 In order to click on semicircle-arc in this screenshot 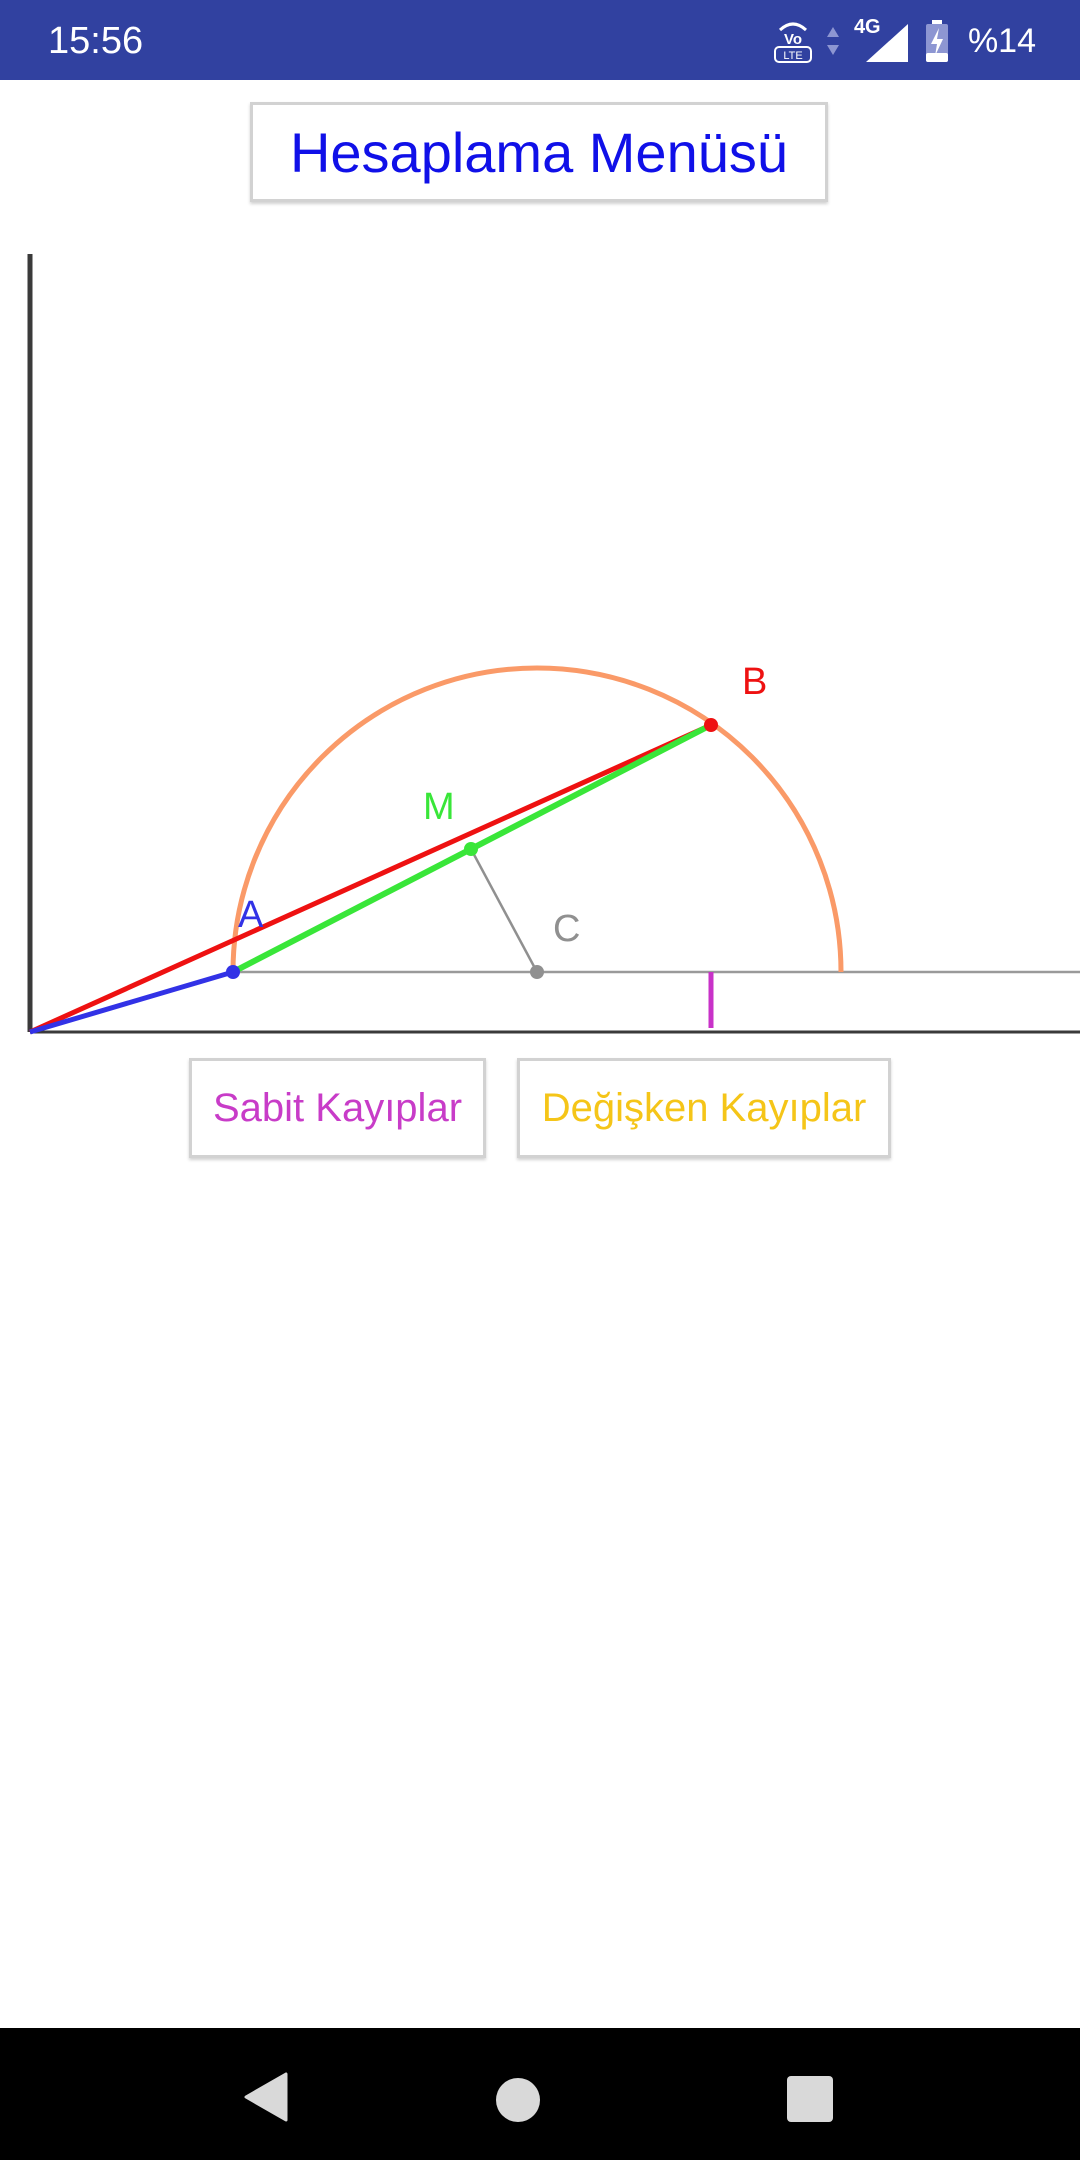, I will do `click(537, 819)`.